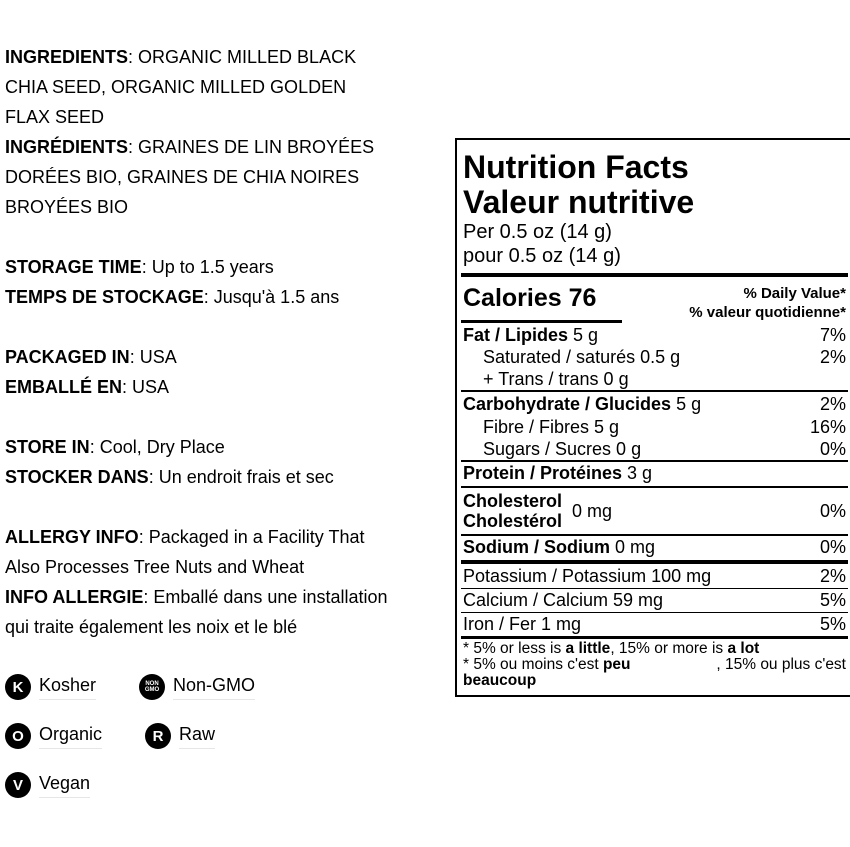  I want to click on packaged-text: : USA, so click(153, 357).